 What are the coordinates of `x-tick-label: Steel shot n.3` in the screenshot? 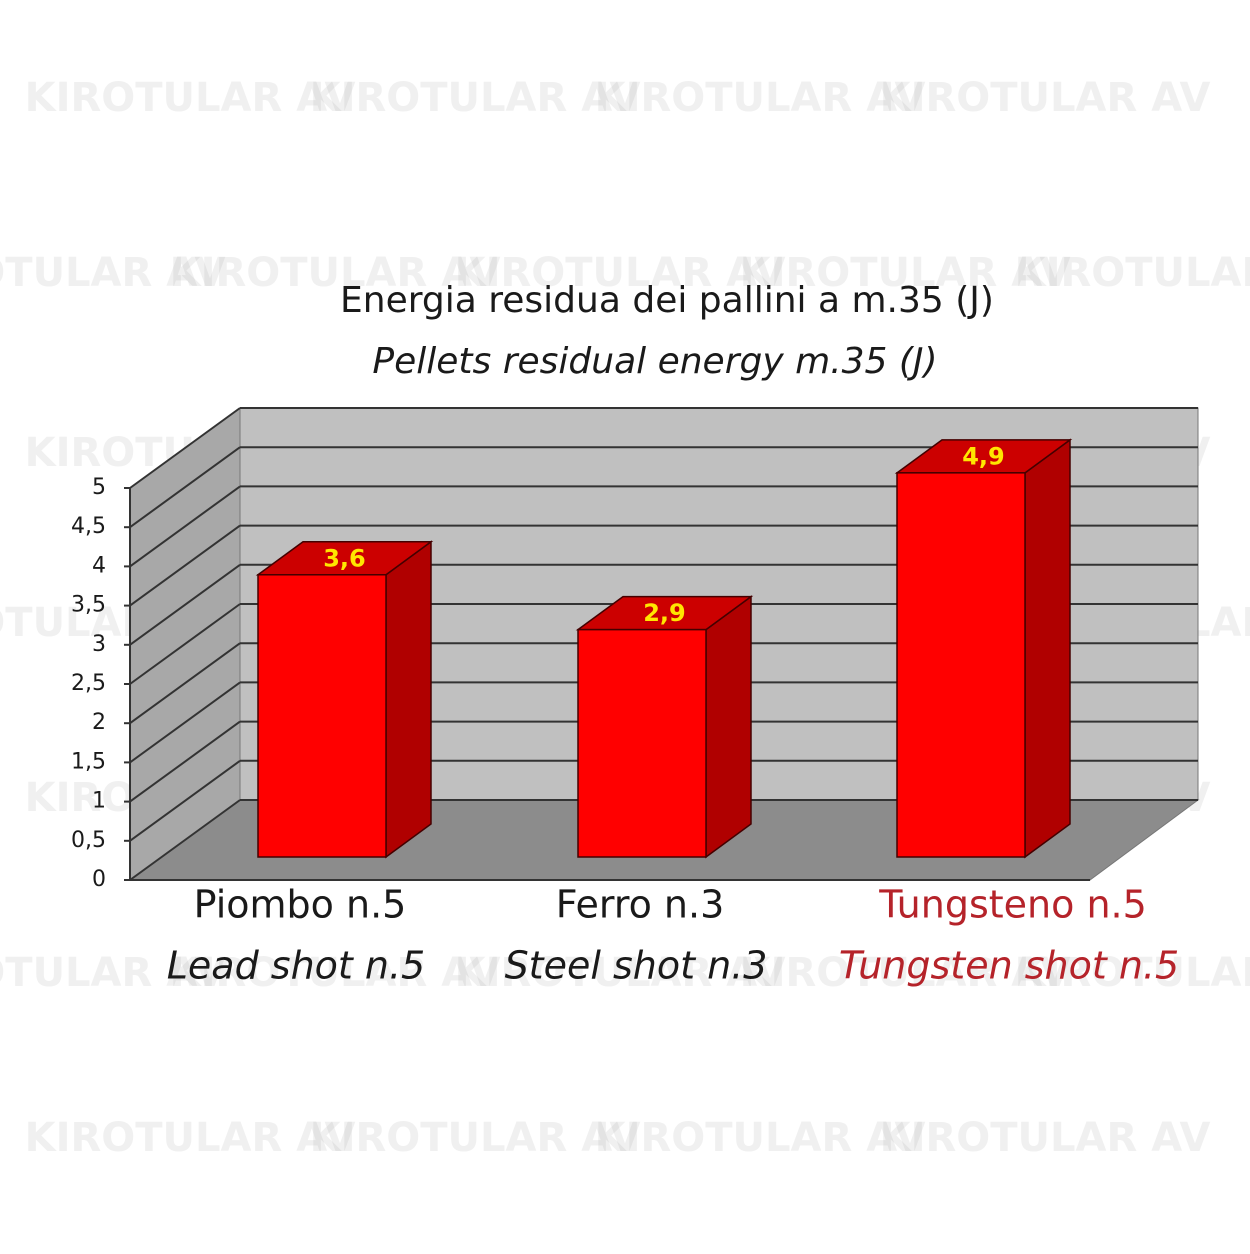 It's located at (636, 966).